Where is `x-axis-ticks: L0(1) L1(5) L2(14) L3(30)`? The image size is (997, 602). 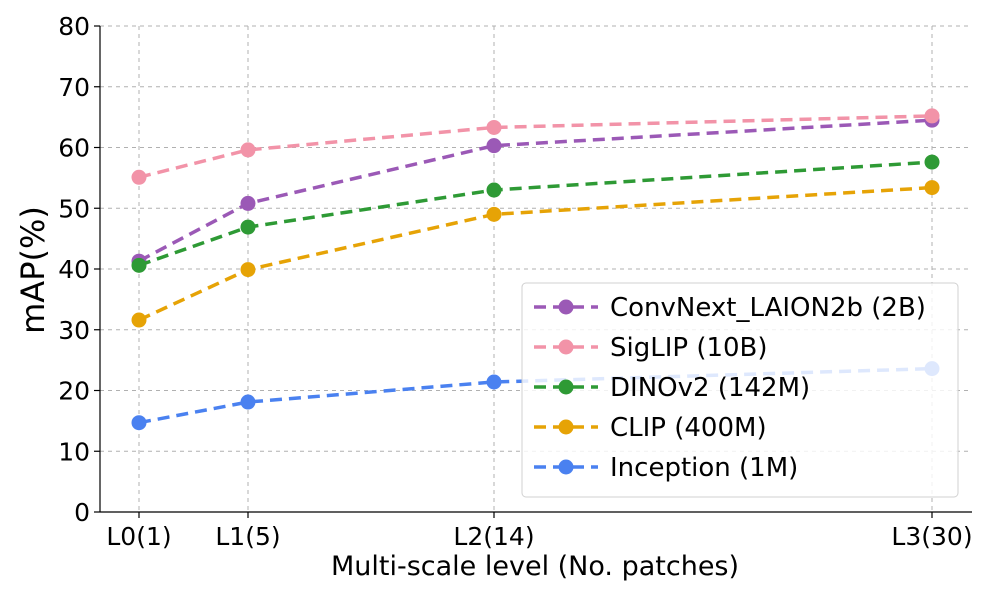 x-axis-ticks: L0(1) L1(5) L2(14) L3(30) is located at coordinates (539, 531).